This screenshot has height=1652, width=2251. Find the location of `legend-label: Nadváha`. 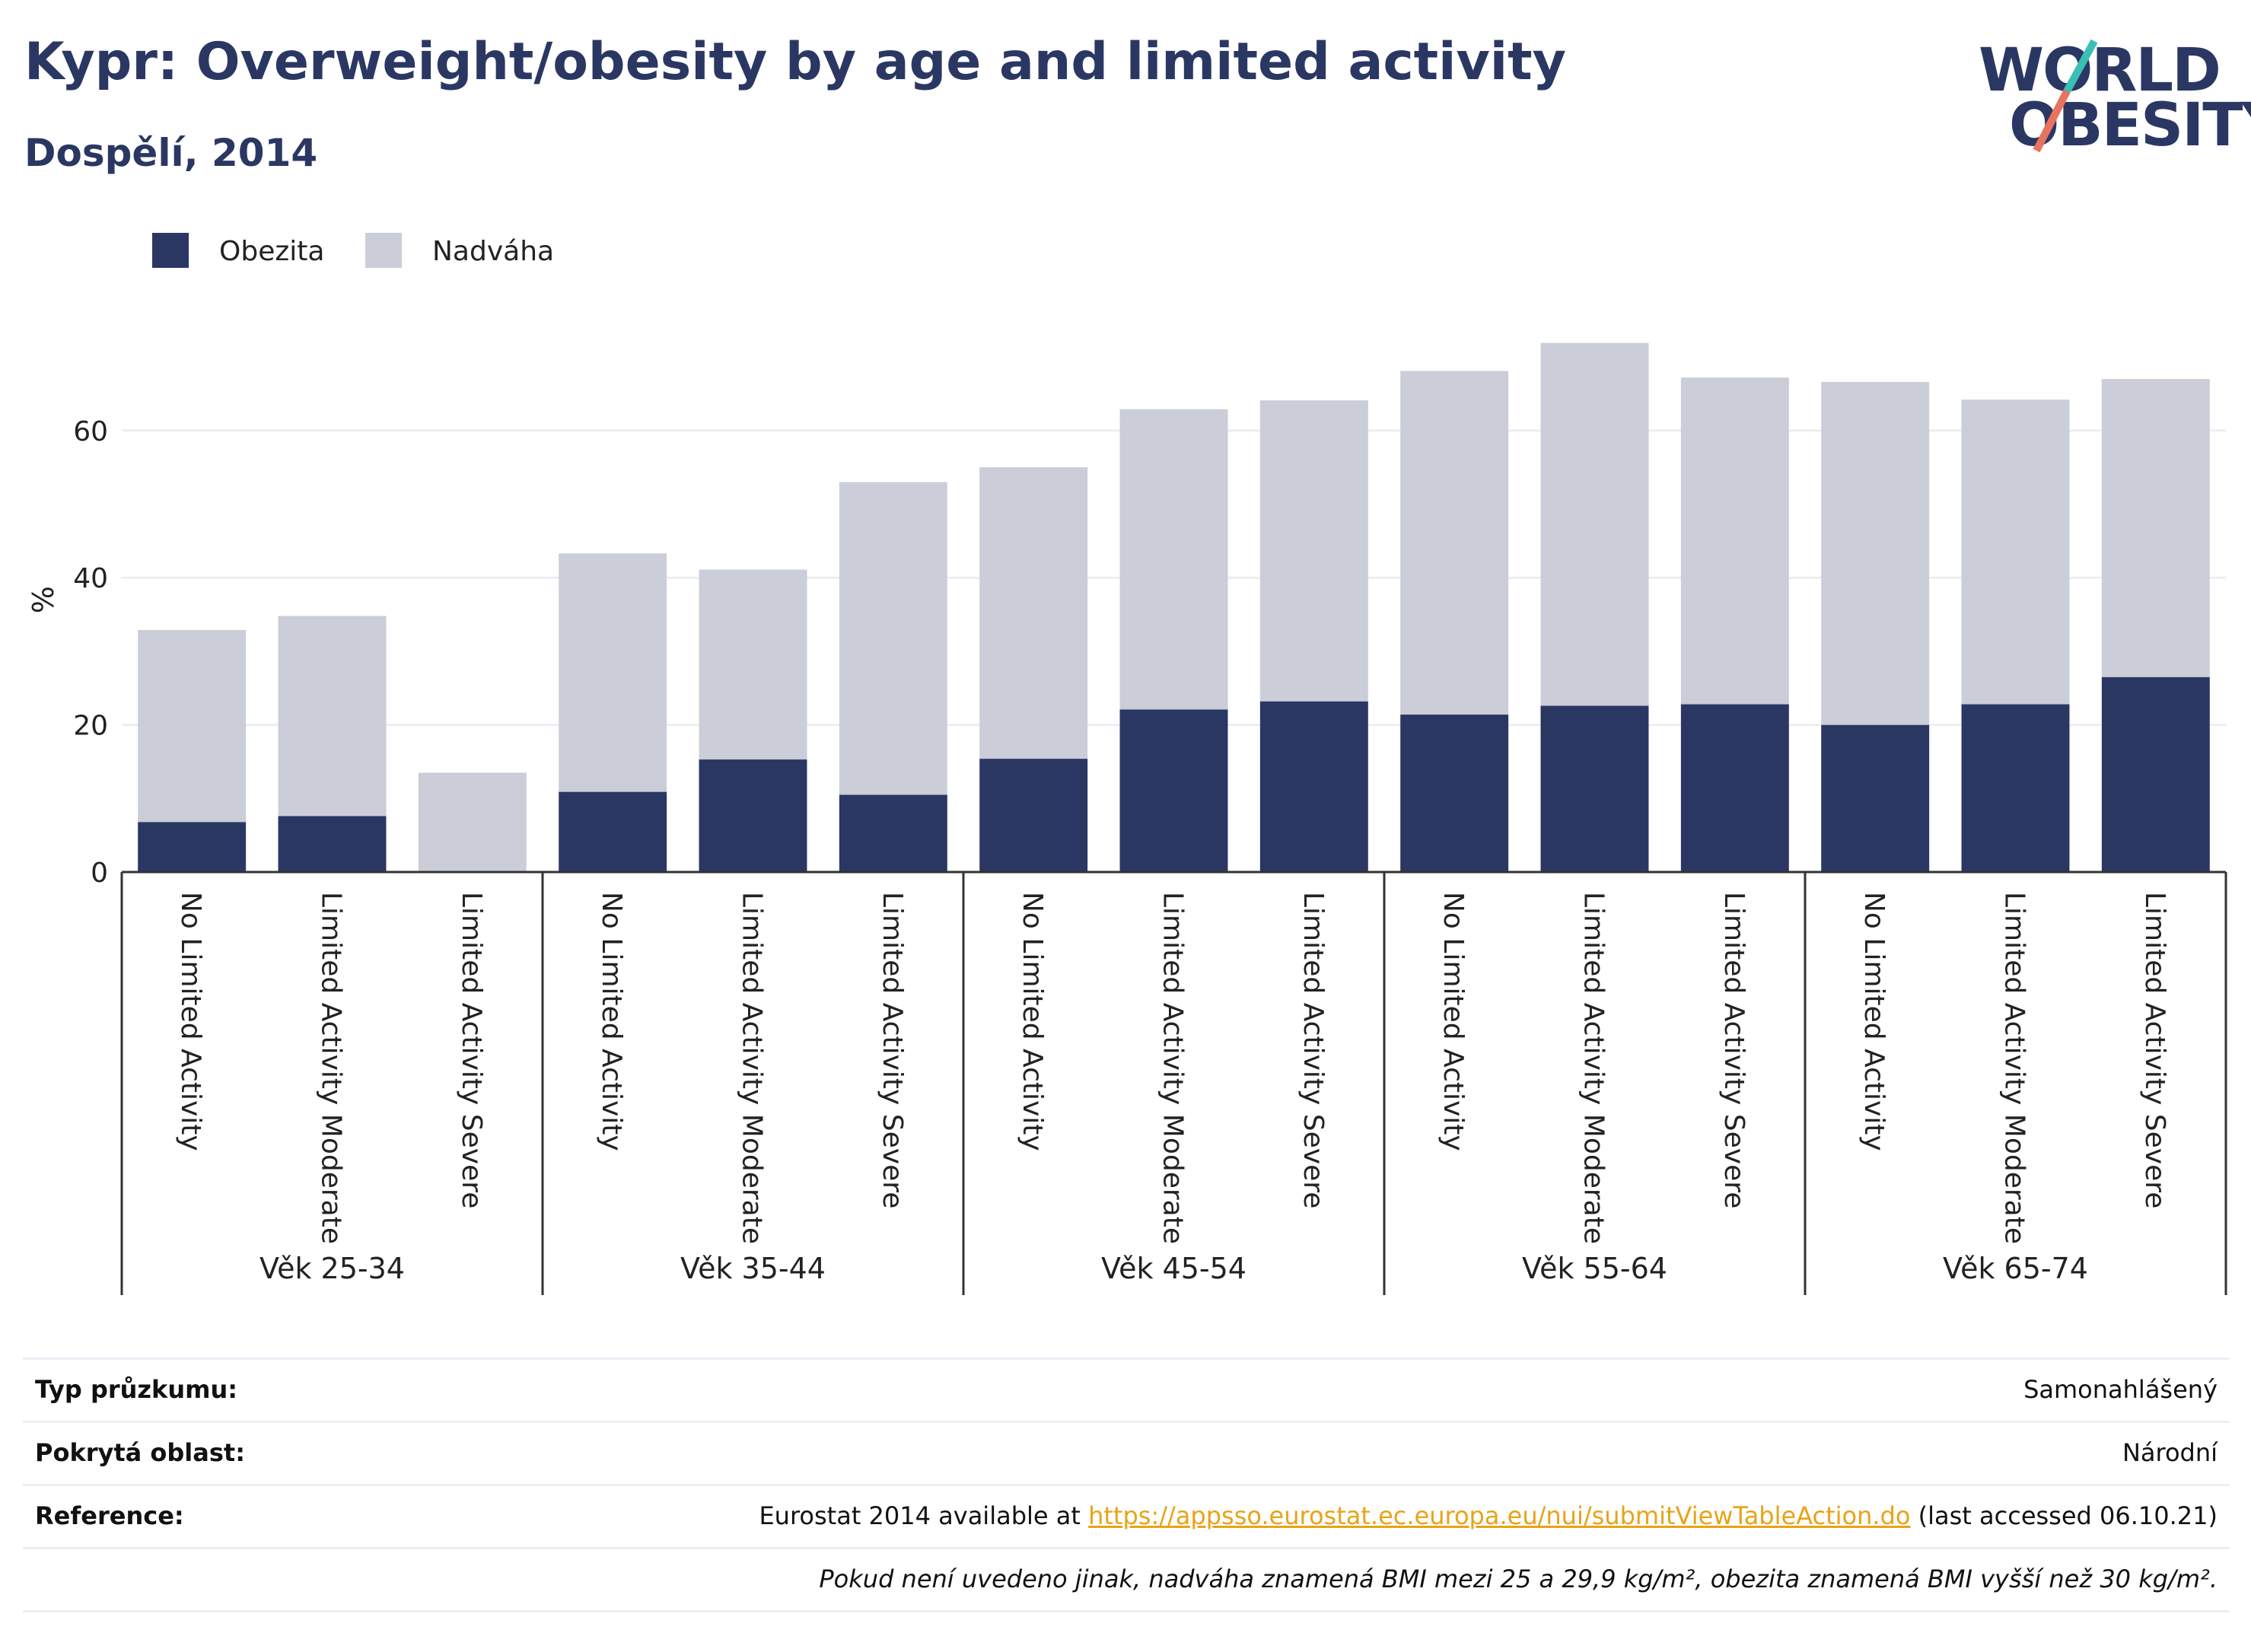

legend-label: Nadváha is located at coordinates (493, 251).